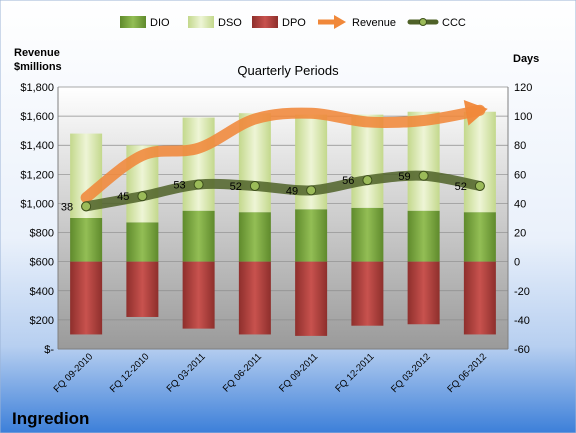 Image resolution: width=576 pixels, height=433 pixels. I want to click on legend-swatch-dpo, so click(265, 22).